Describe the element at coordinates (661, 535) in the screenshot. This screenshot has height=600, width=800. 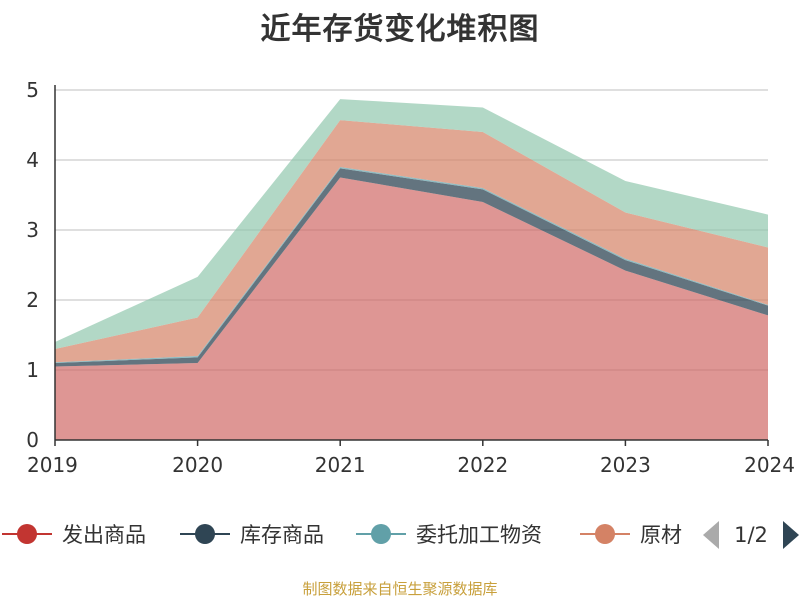
I see `legend-label: 原材` at that location.